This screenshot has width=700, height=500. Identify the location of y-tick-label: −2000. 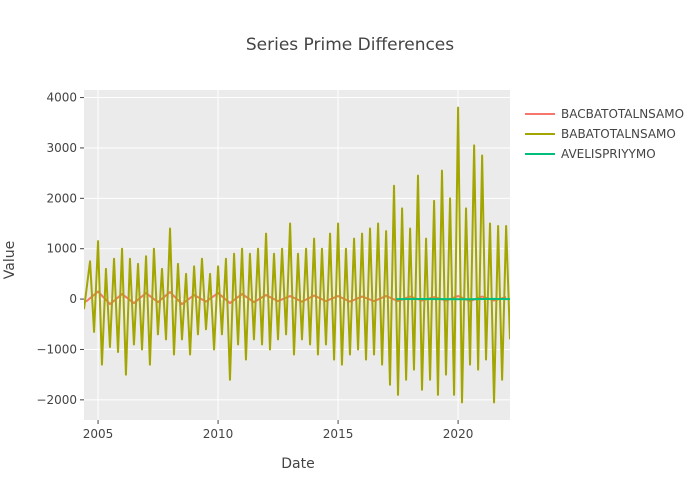
(56, 400).